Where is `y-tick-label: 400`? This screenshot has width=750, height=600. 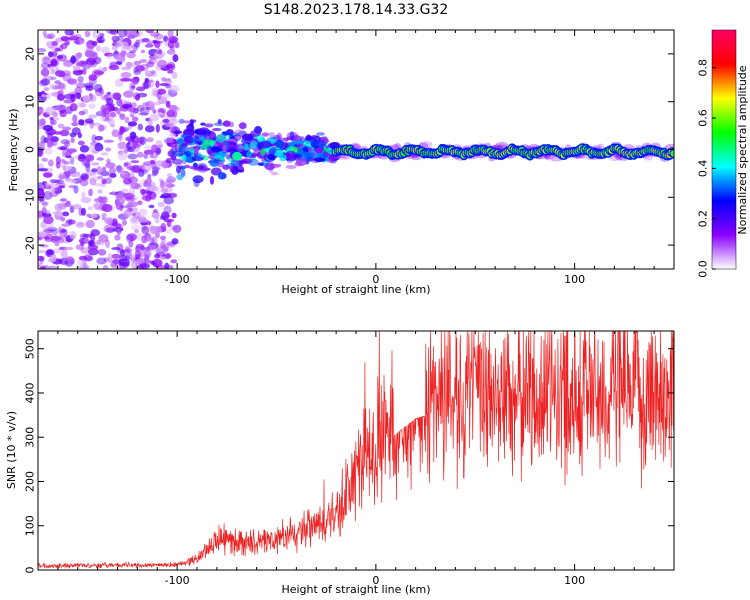
y-tick-label: 400 is located at coordinates (30, 392).